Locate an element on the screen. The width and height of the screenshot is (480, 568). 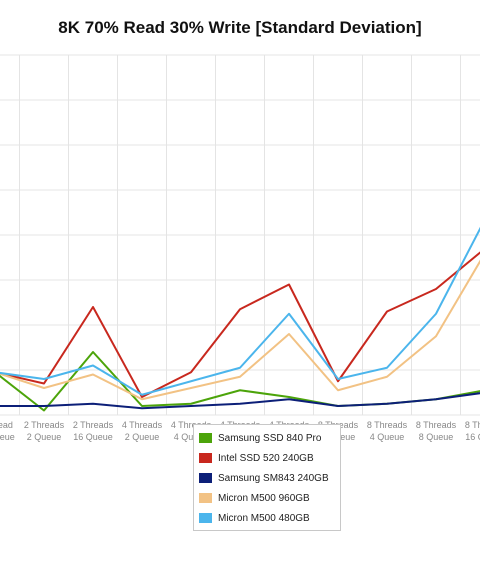
x-tick-label: 8 Threads 4 Queue is located at coordinates (387, 431).